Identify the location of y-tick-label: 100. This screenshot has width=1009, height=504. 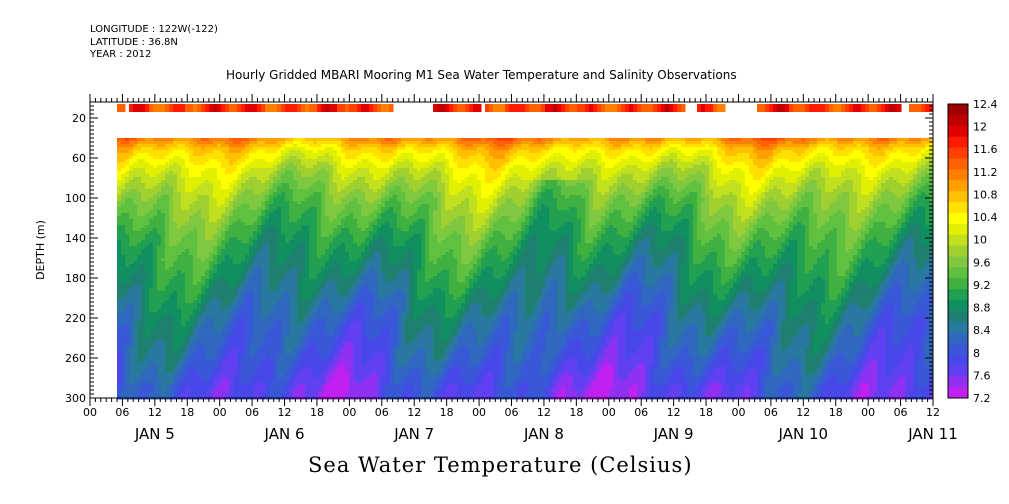
(75, 198).